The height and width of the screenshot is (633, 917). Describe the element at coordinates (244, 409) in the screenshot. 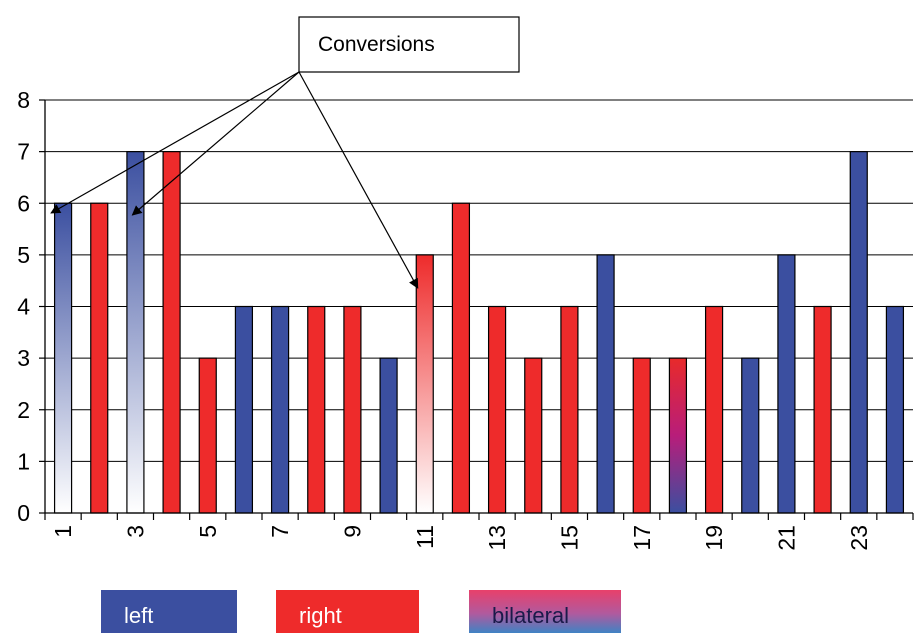

I see `bar-6-left` at that location.